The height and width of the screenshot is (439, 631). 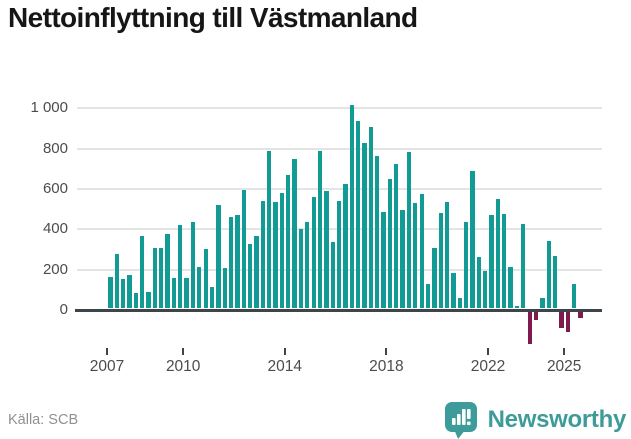 What do you see at coordinates (263, 254) in the screenshot?
I see `bar-2013-q1` at bounding box center [263, 254].